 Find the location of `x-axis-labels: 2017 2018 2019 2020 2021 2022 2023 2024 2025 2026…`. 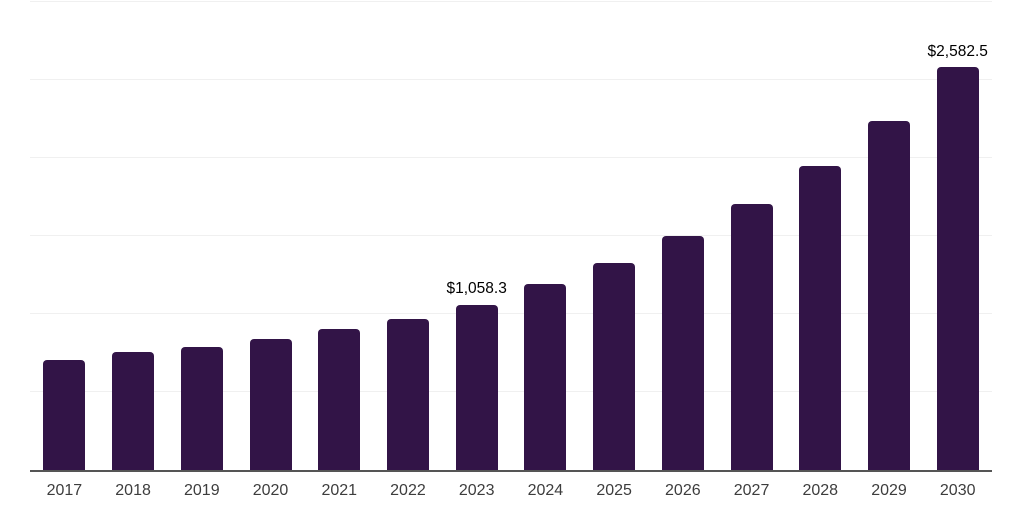

x-axis-labels: 2017 2018 2019 2020 2021 2022 2023 2024 2025 2026… is located at coordinates (511, 491).